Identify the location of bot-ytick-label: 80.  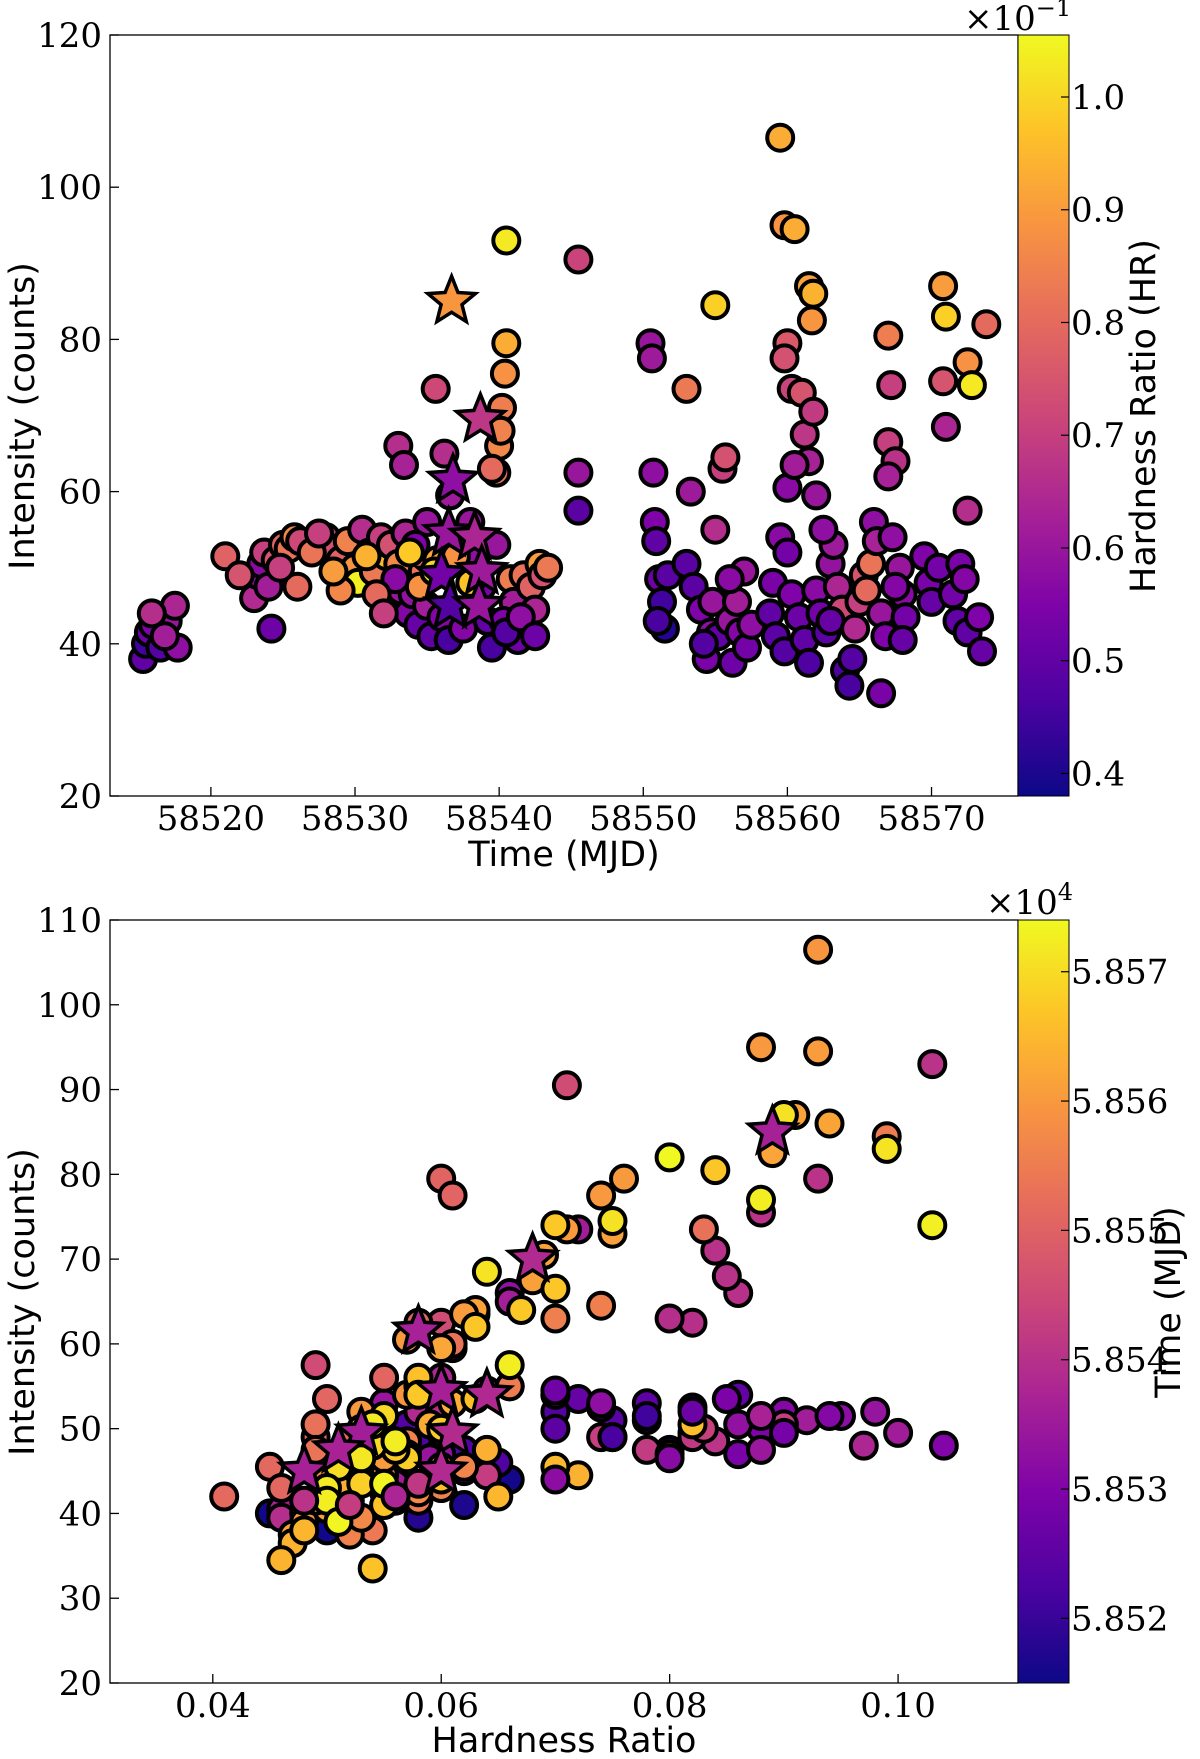
(80, 1175).